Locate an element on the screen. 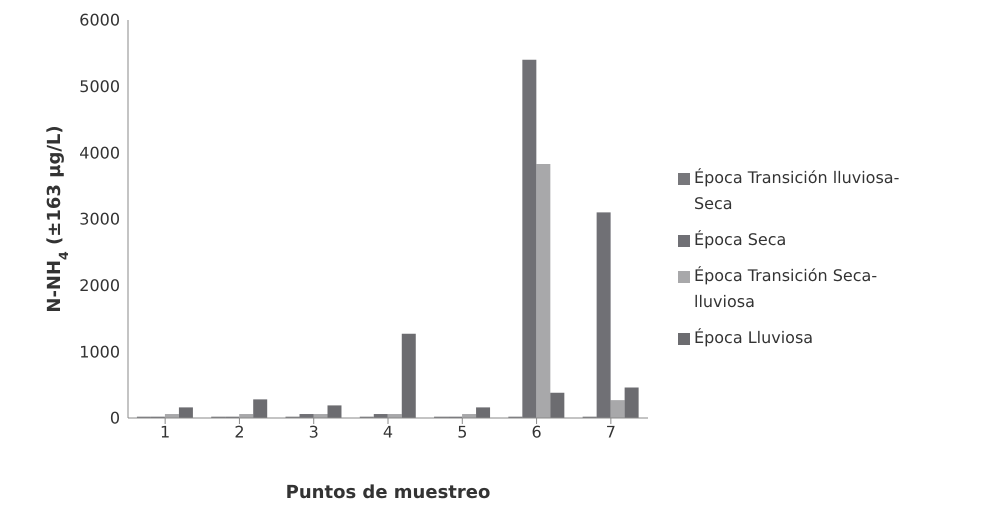 Image resolution: width=981 pixels, height=527 pixels. y-tick-label: 0 is located at coordinates (115, 418).